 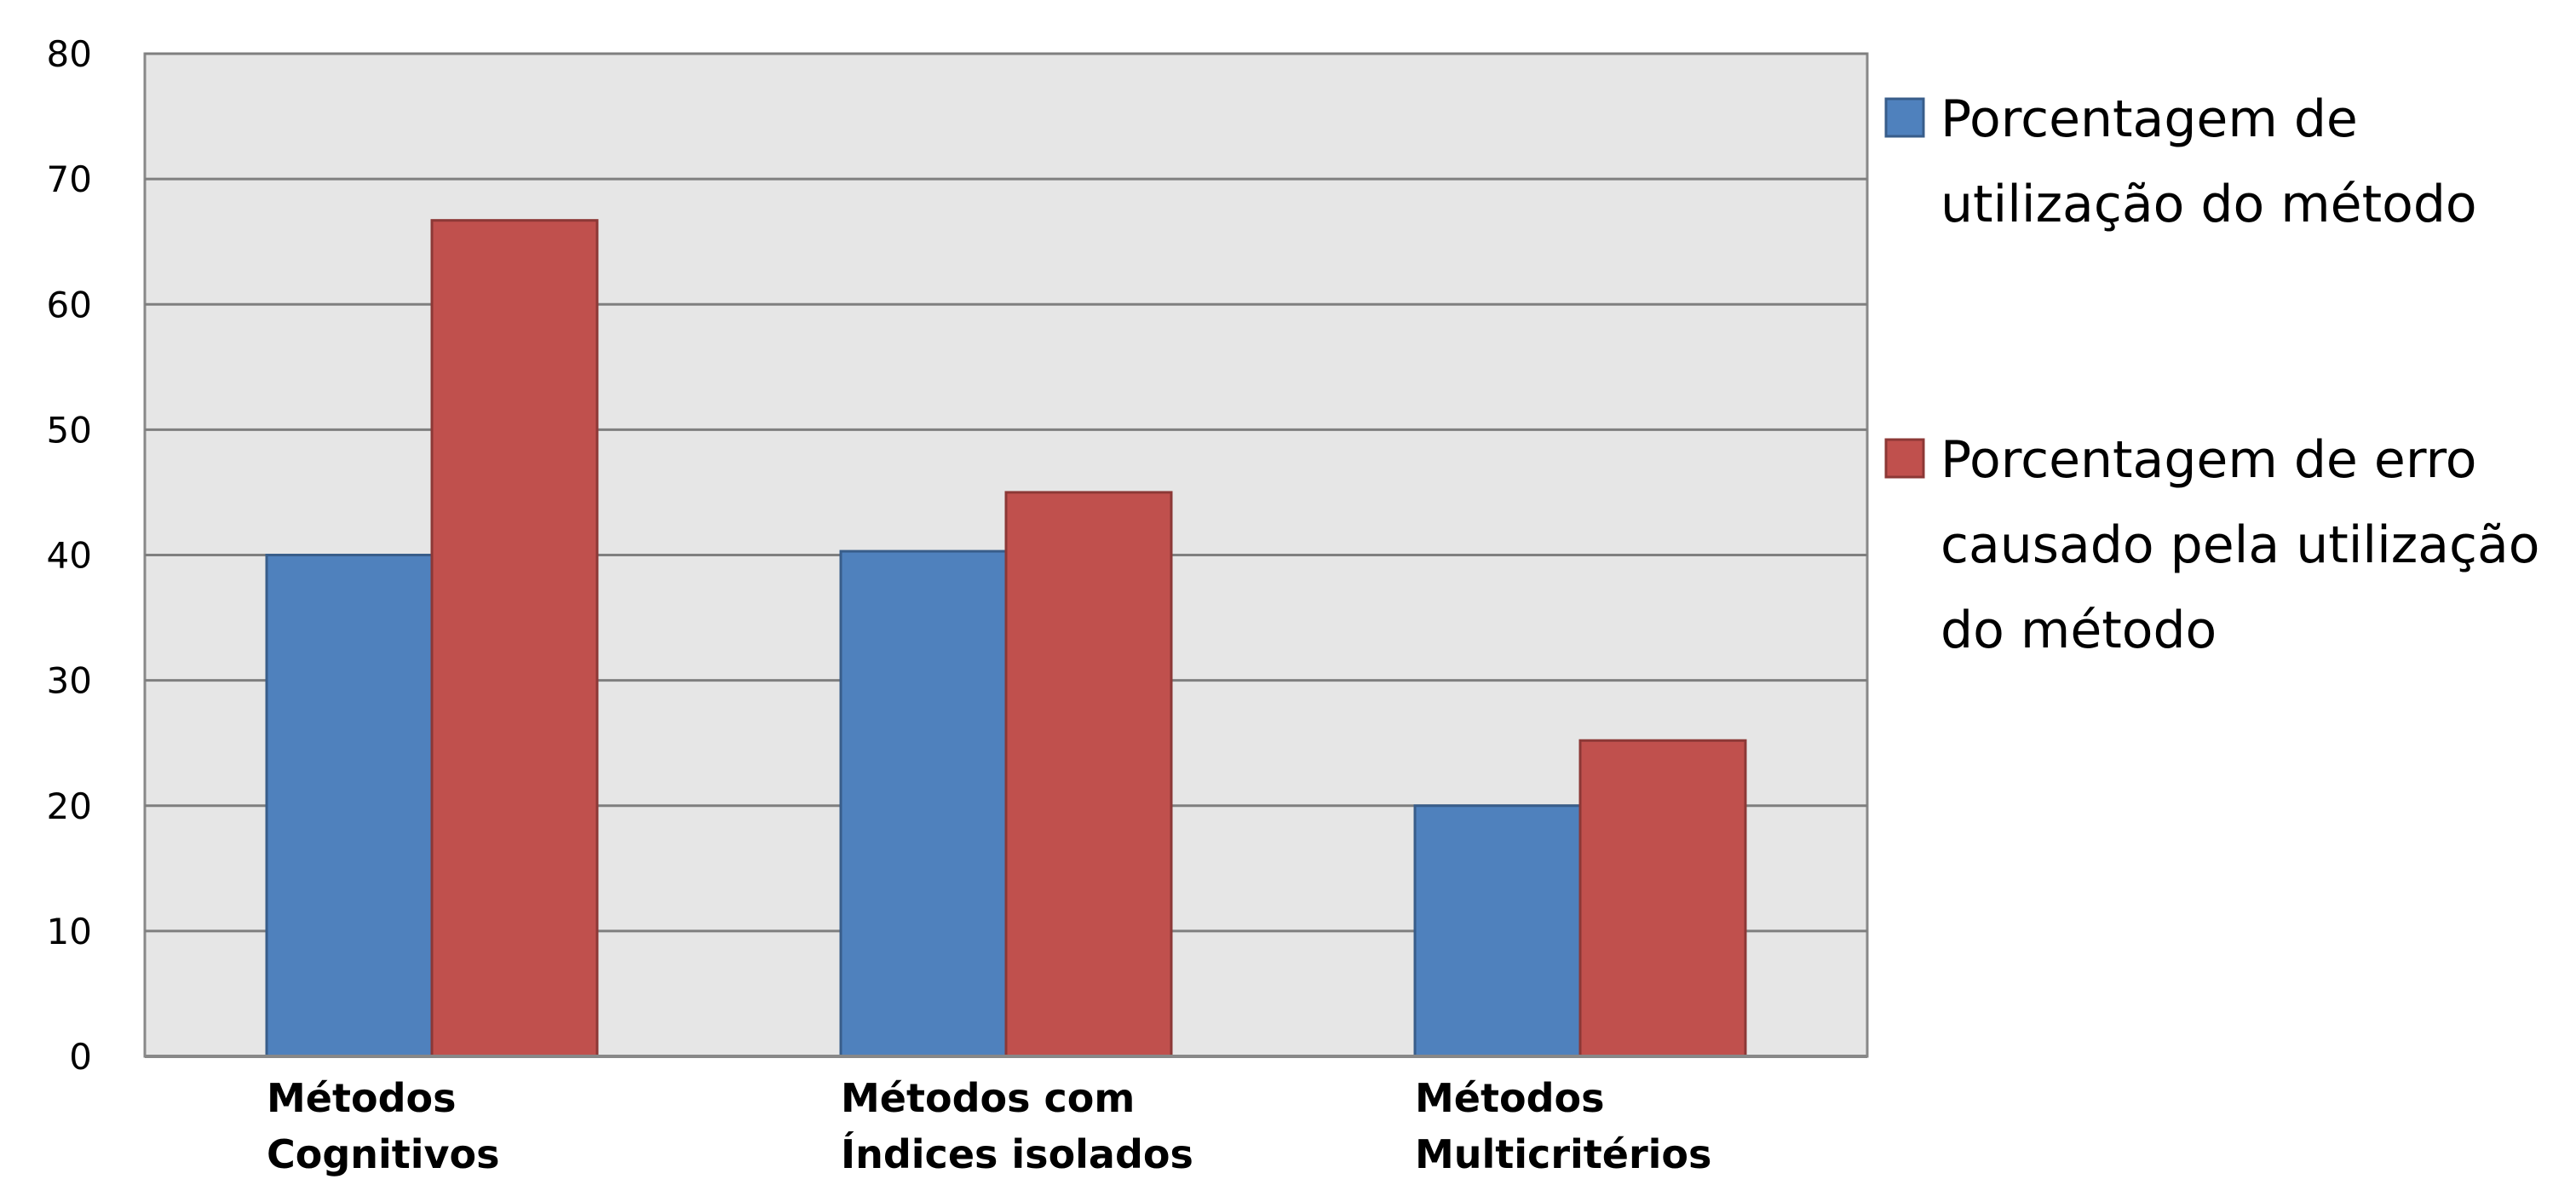 I want to click on category-label: Cognitivos, so click(x=383, y=1154).